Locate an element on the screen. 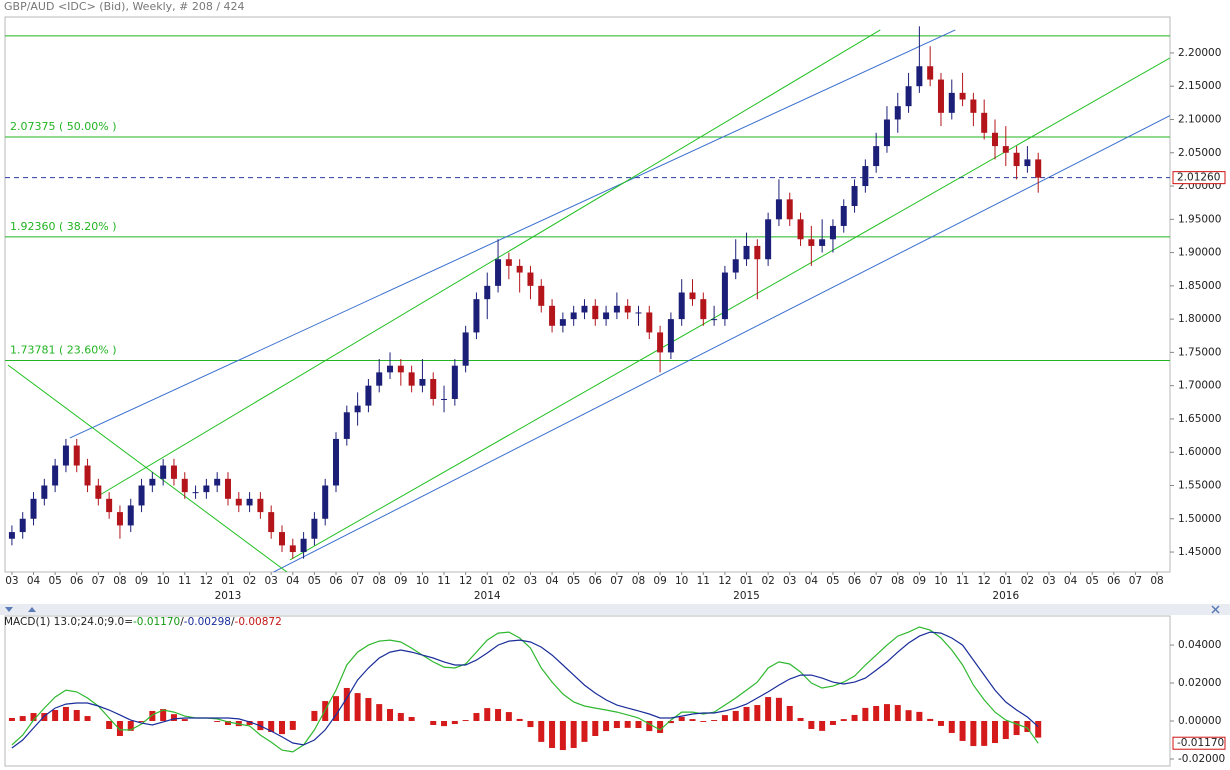 This screenshot has width=1230, height=770. macd-plot is located at coordinates (525, 689).